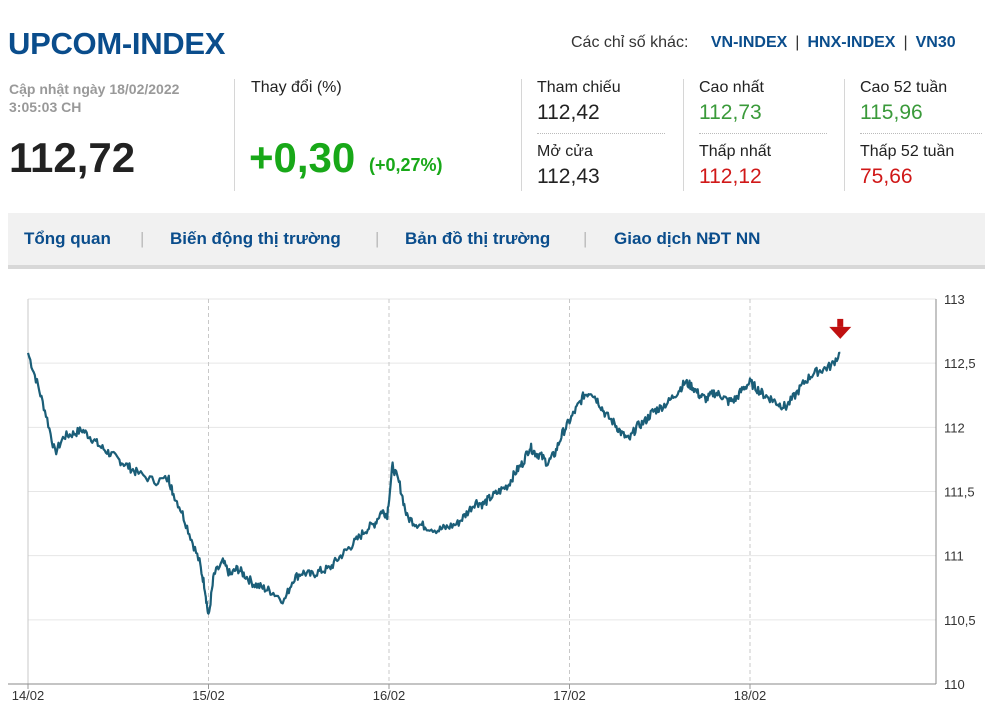 The height and width of the screenshot is (719, 985). Describe the element at coordinates (687, 238) in the screenshot. I see `tab-foreign-trading: Giao dịch NĐT NN` at that location.